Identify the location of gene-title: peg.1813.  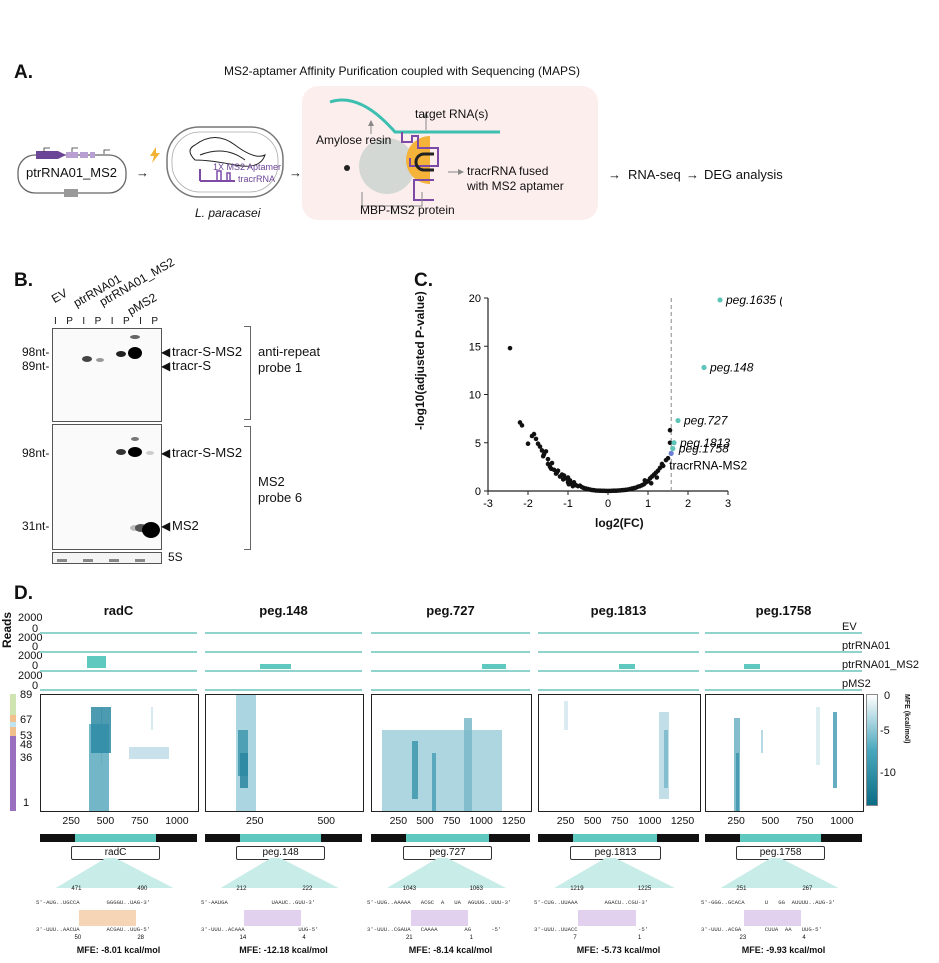
(618, 610).